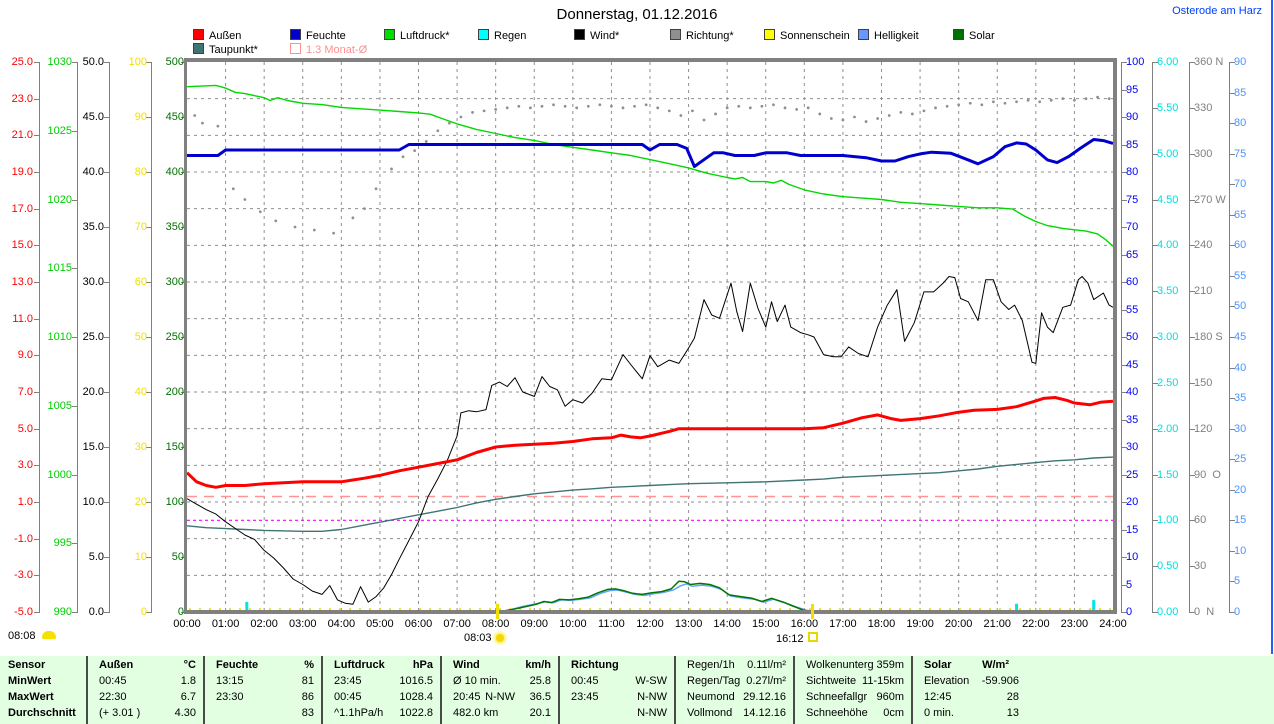 Image resolution: width=1274 pixels, height=724 pixels. Describe the element at coordinates (1209, 62) in the screenshot. I see `axis-tick-label-deg: 360 N` at that location.